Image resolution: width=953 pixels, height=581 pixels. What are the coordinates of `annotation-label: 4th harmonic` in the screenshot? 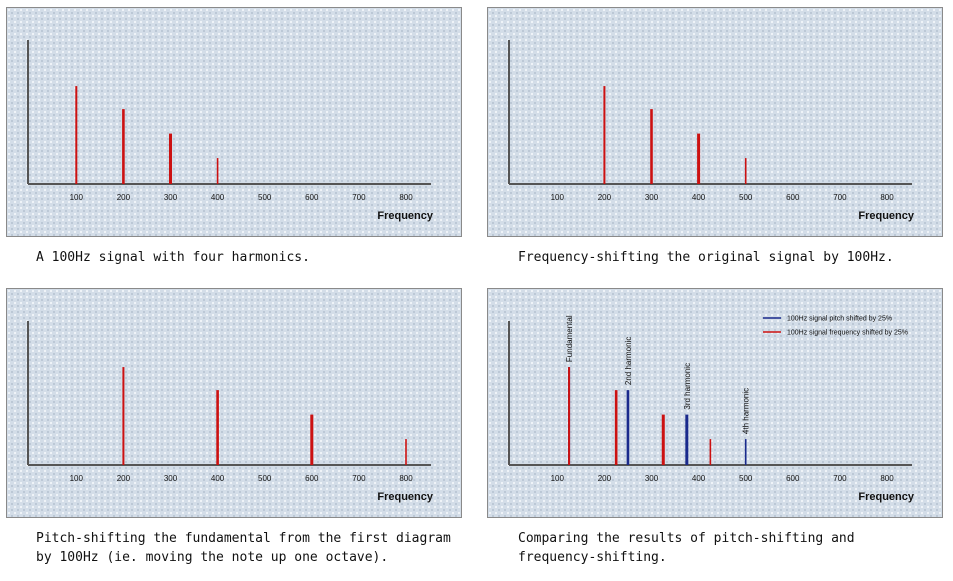 It's located at (746, 411).